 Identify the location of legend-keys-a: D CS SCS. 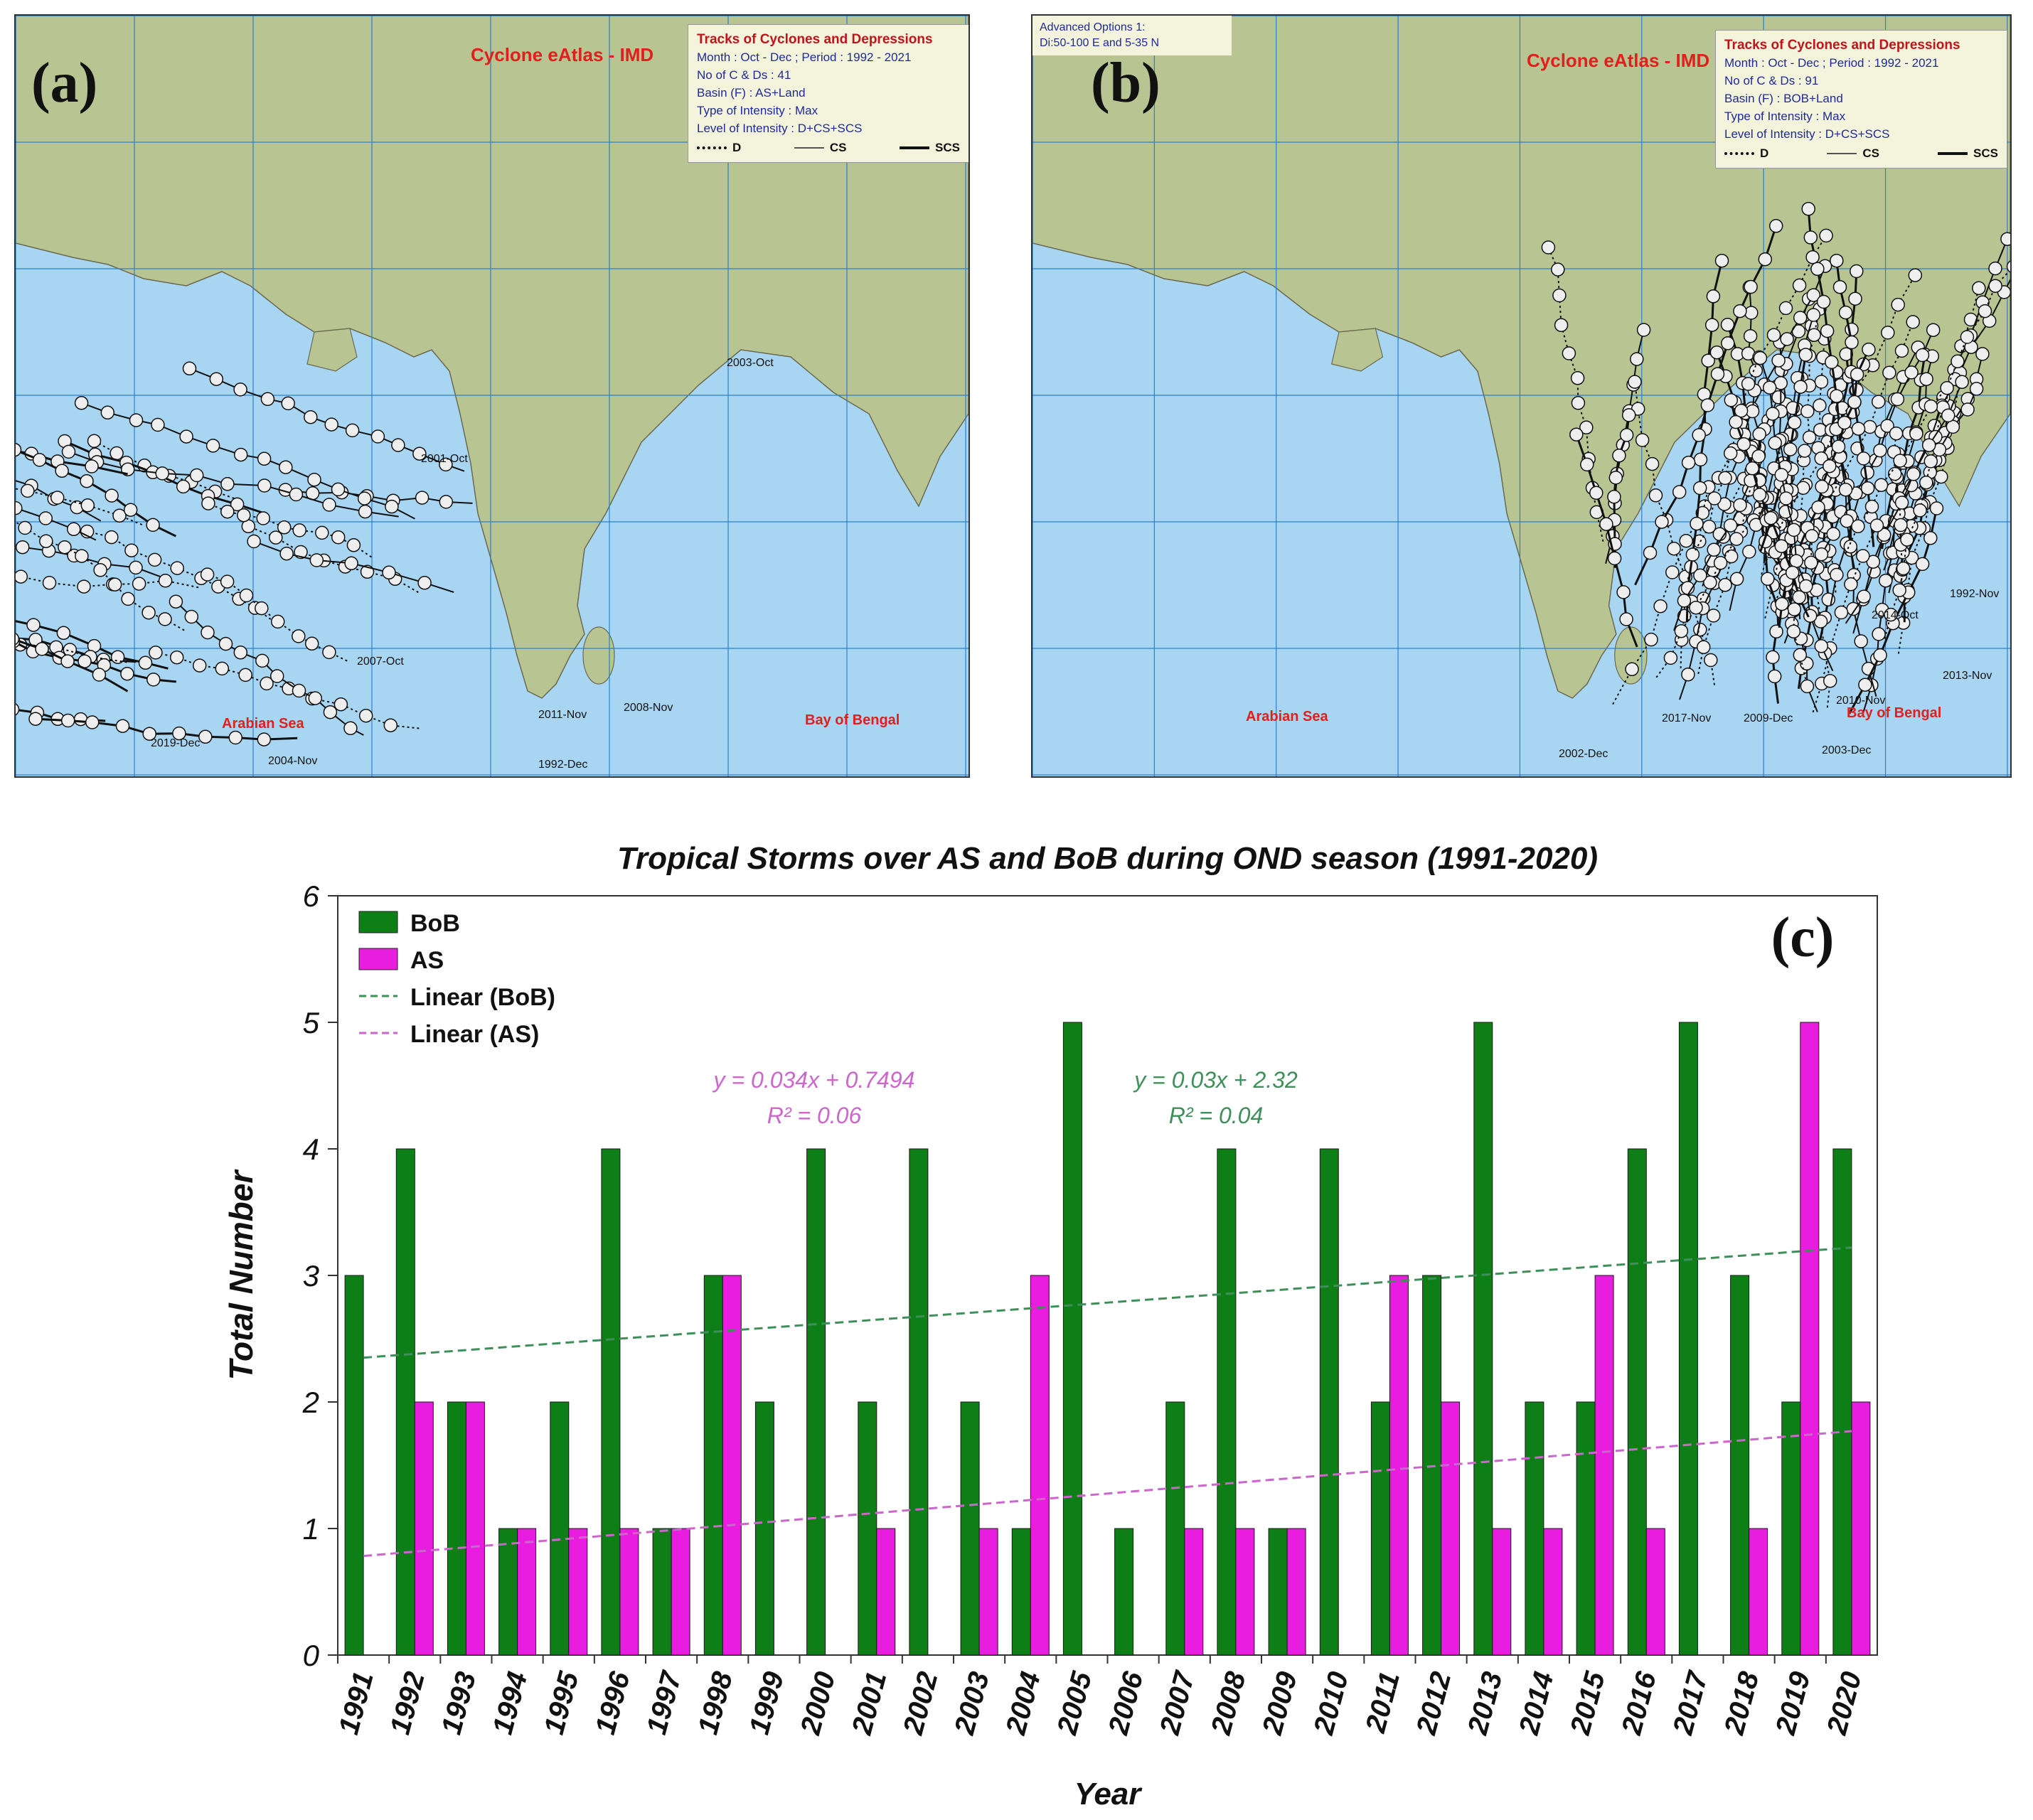
(828, 148).